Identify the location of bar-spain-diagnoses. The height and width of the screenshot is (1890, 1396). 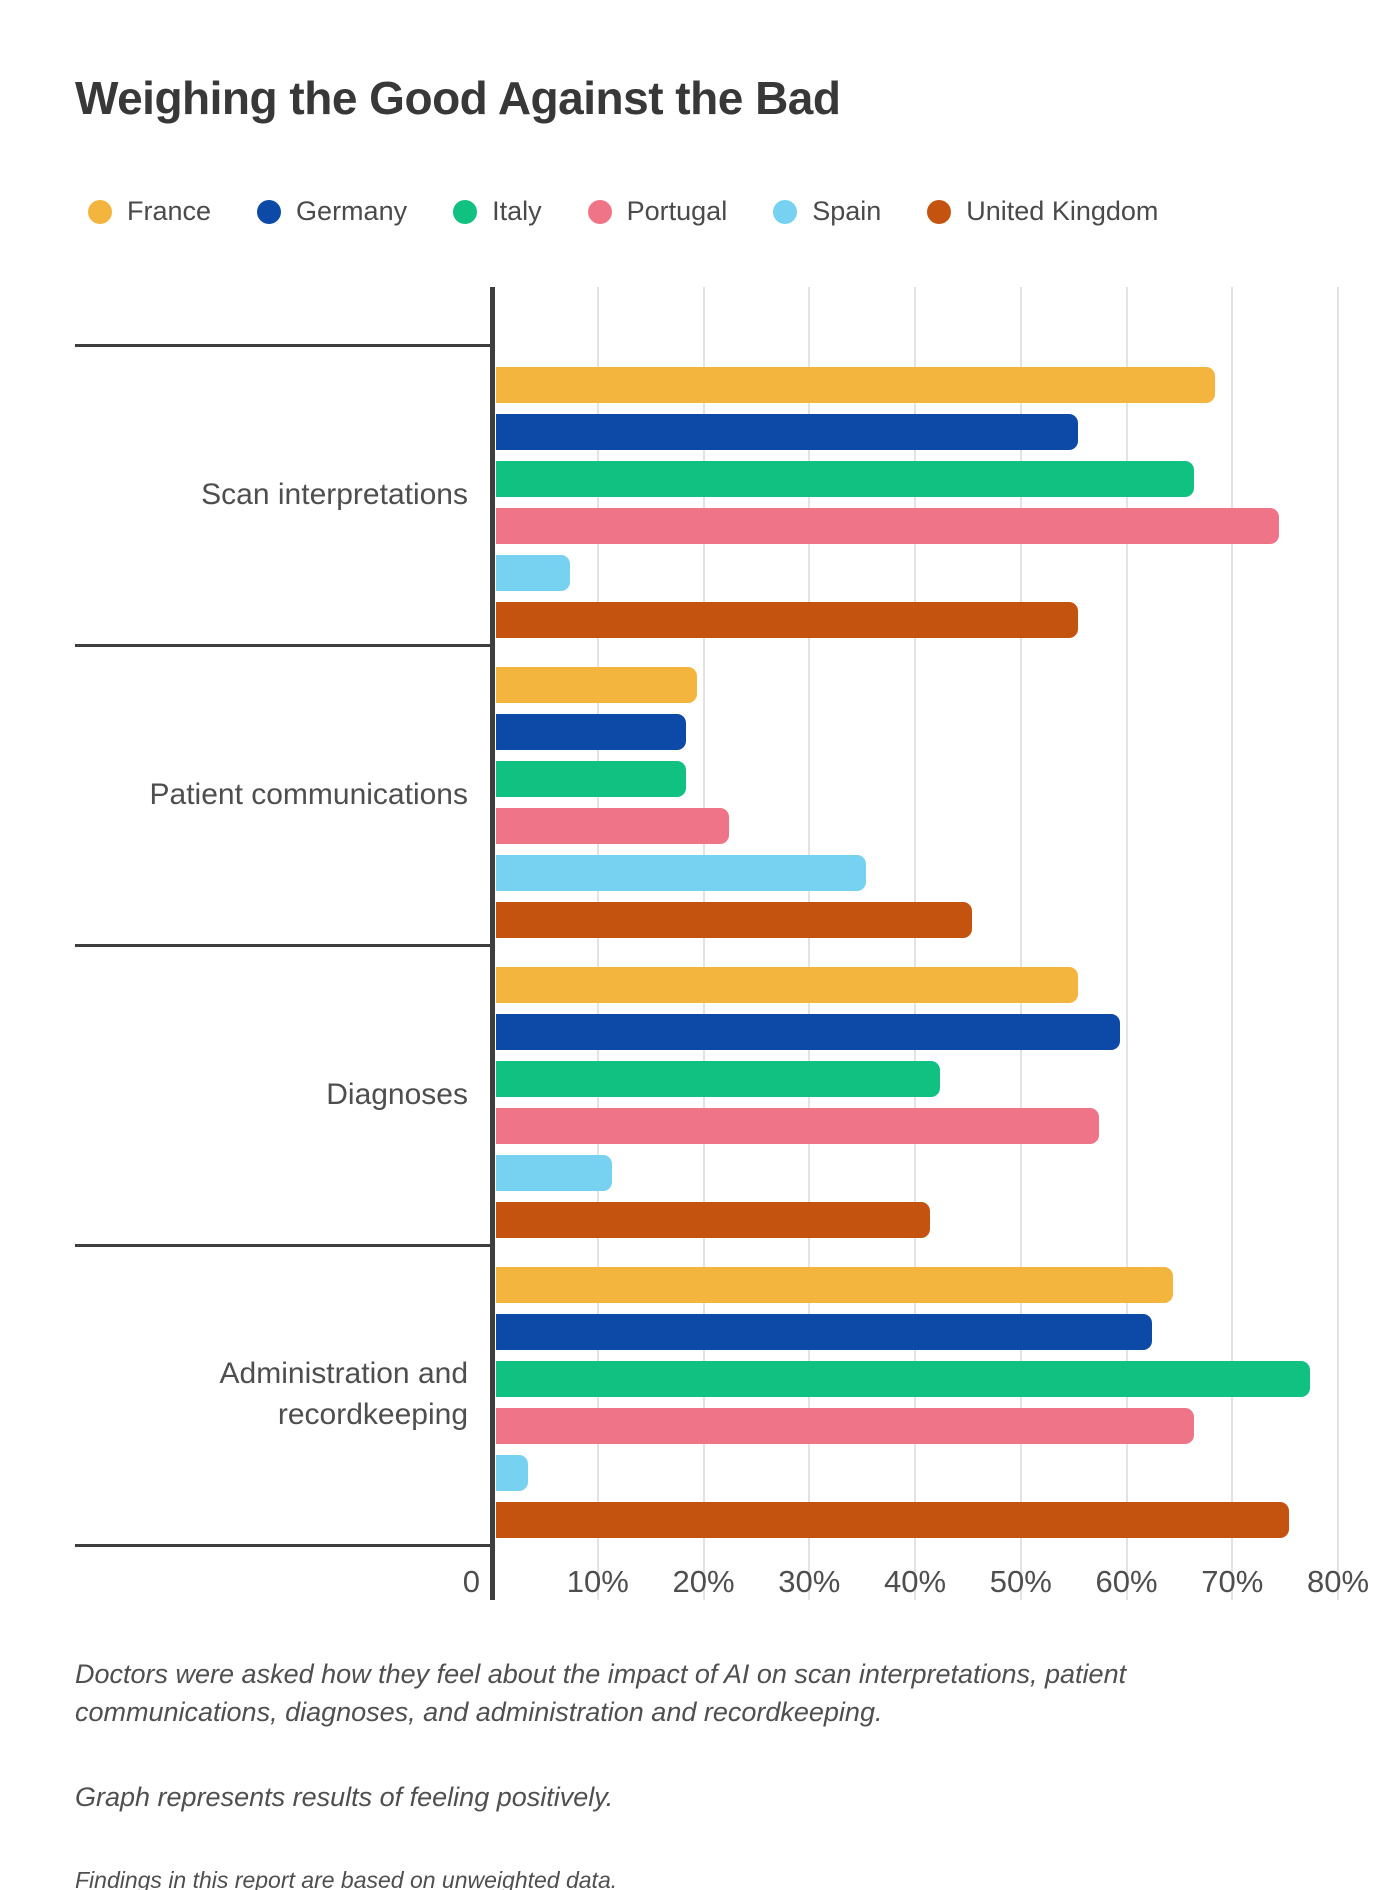
(554, 1172).